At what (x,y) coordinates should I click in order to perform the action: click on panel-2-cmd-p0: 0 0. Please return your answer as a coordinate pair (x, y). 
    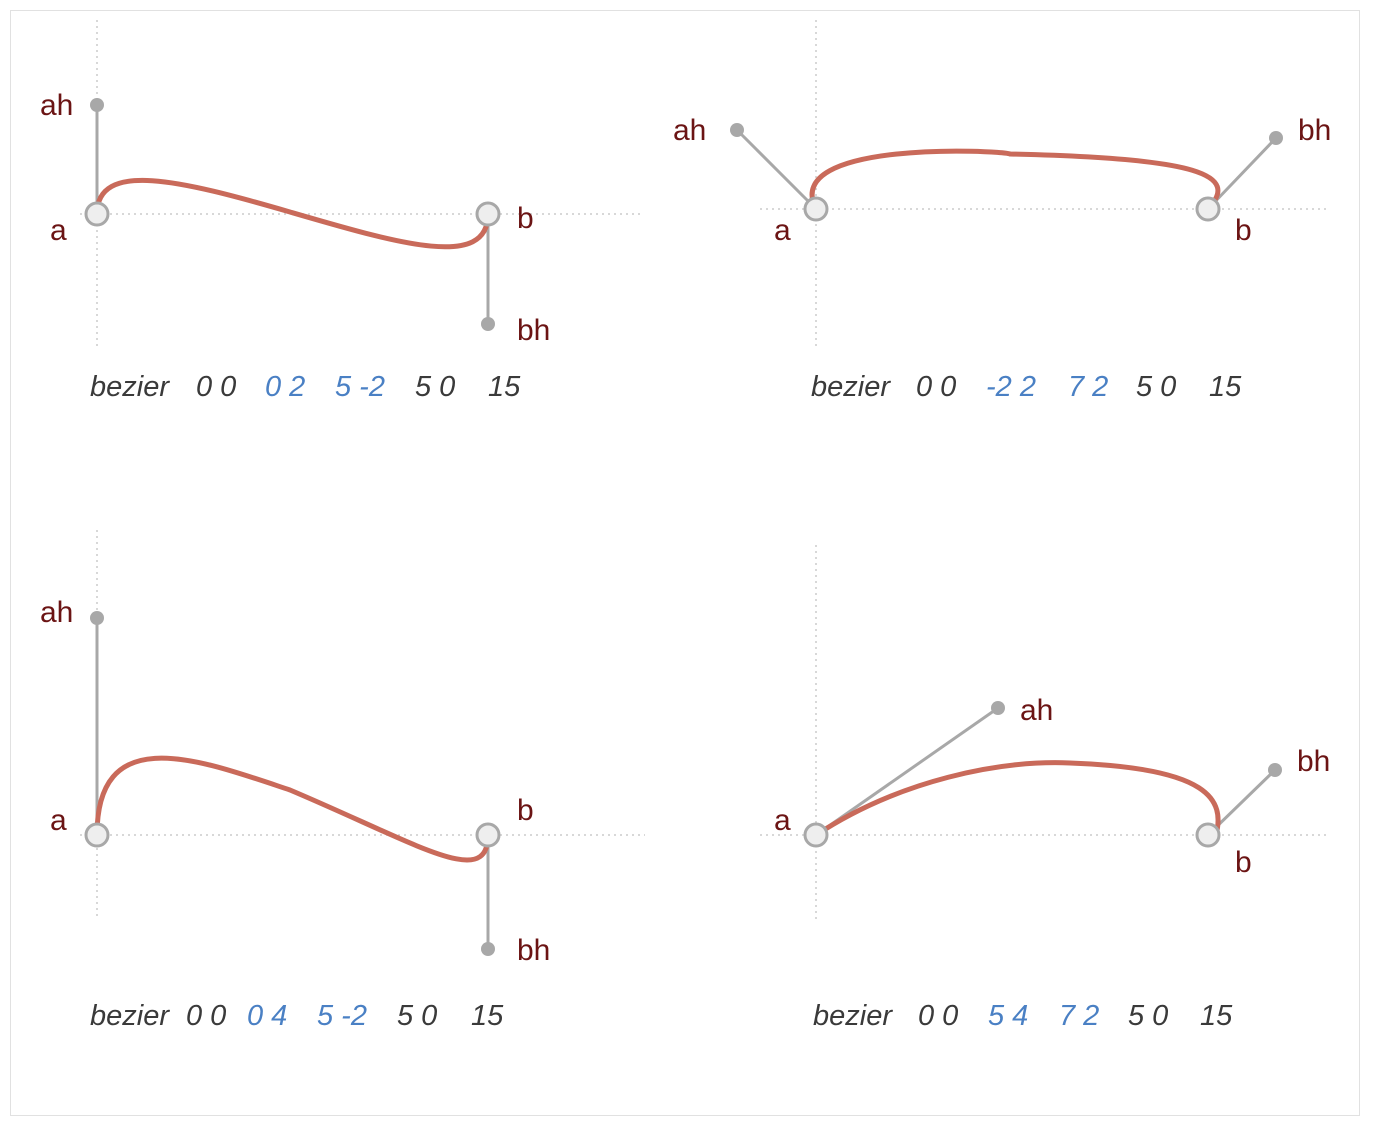
    Looking at the image, I should click on (936, 387).